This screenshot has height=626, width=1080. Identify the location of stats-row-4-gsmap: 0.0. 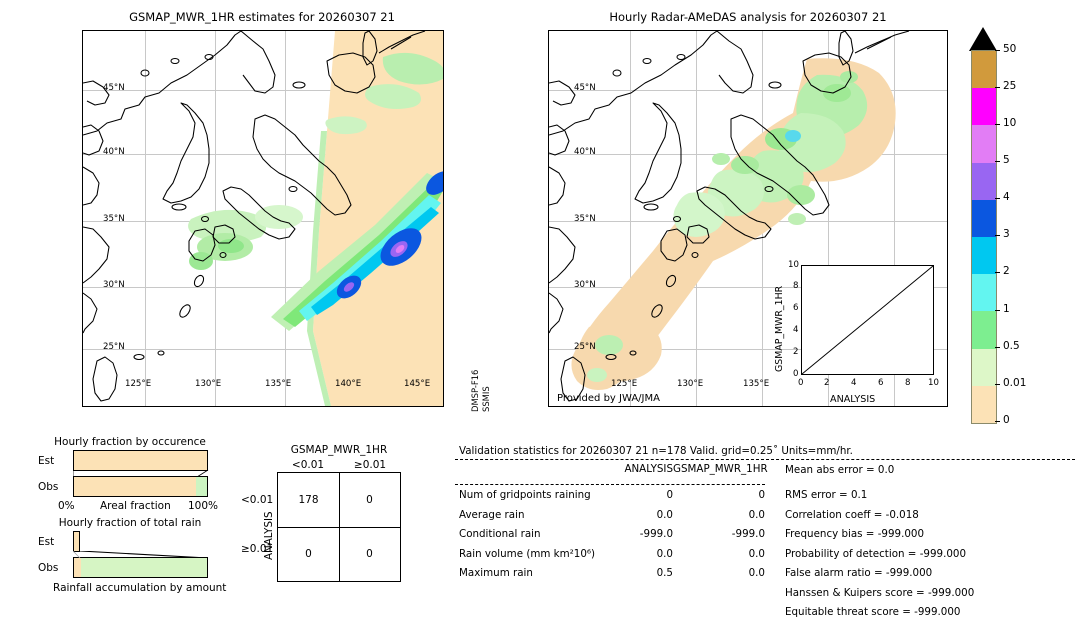
(756, 573).